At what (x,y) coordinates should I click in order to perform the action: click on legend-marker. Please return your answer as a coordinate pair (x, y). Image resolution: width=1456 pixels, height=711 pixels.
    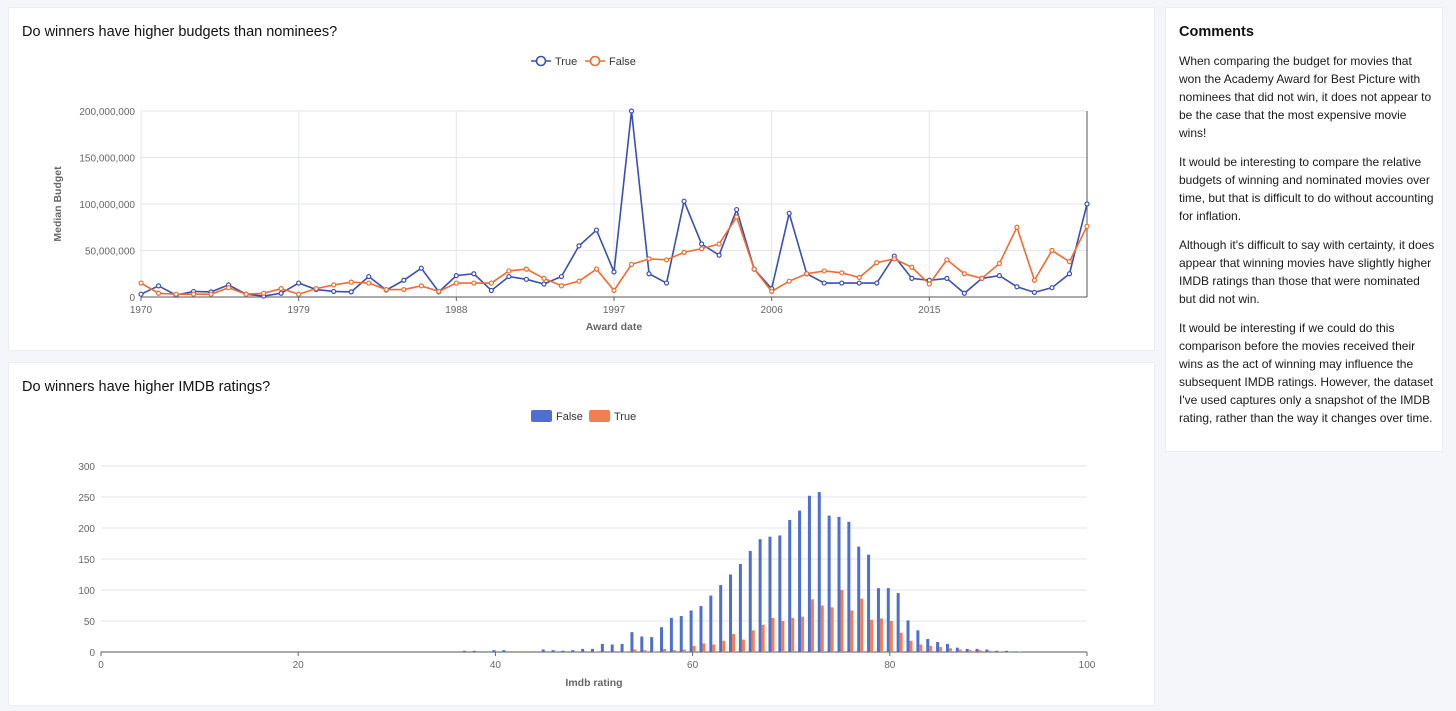
    Looking at the image, I should click on (595, 61).